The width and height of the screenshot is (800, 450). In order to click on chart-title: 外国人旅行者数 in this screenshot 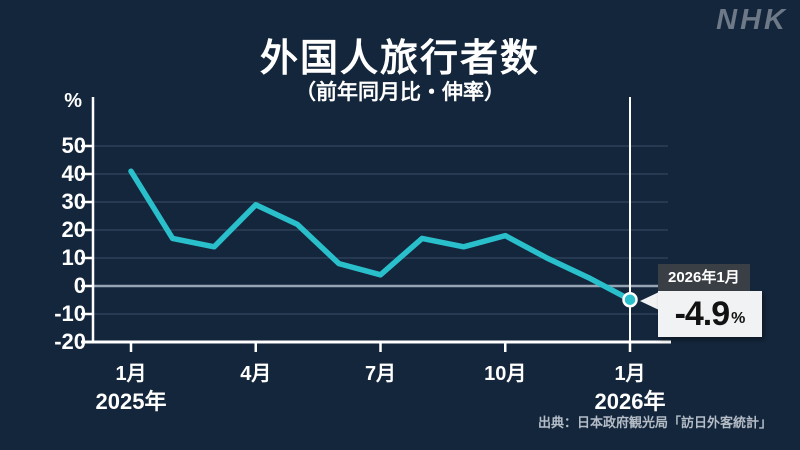, I will do `click(399, 59)`.